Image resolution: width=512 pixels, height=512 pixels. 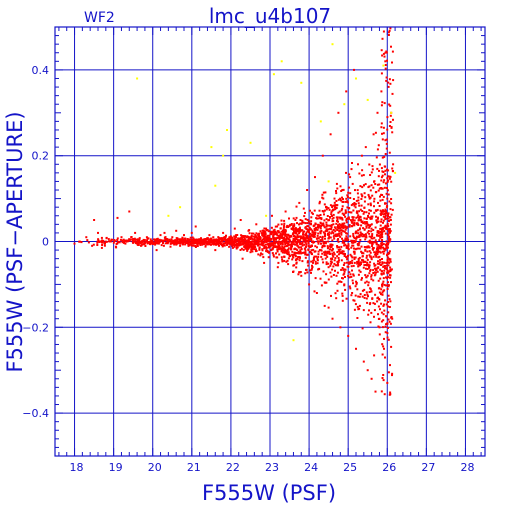 I want to click on y-tick-label: 0, so click(x=45, y=242).